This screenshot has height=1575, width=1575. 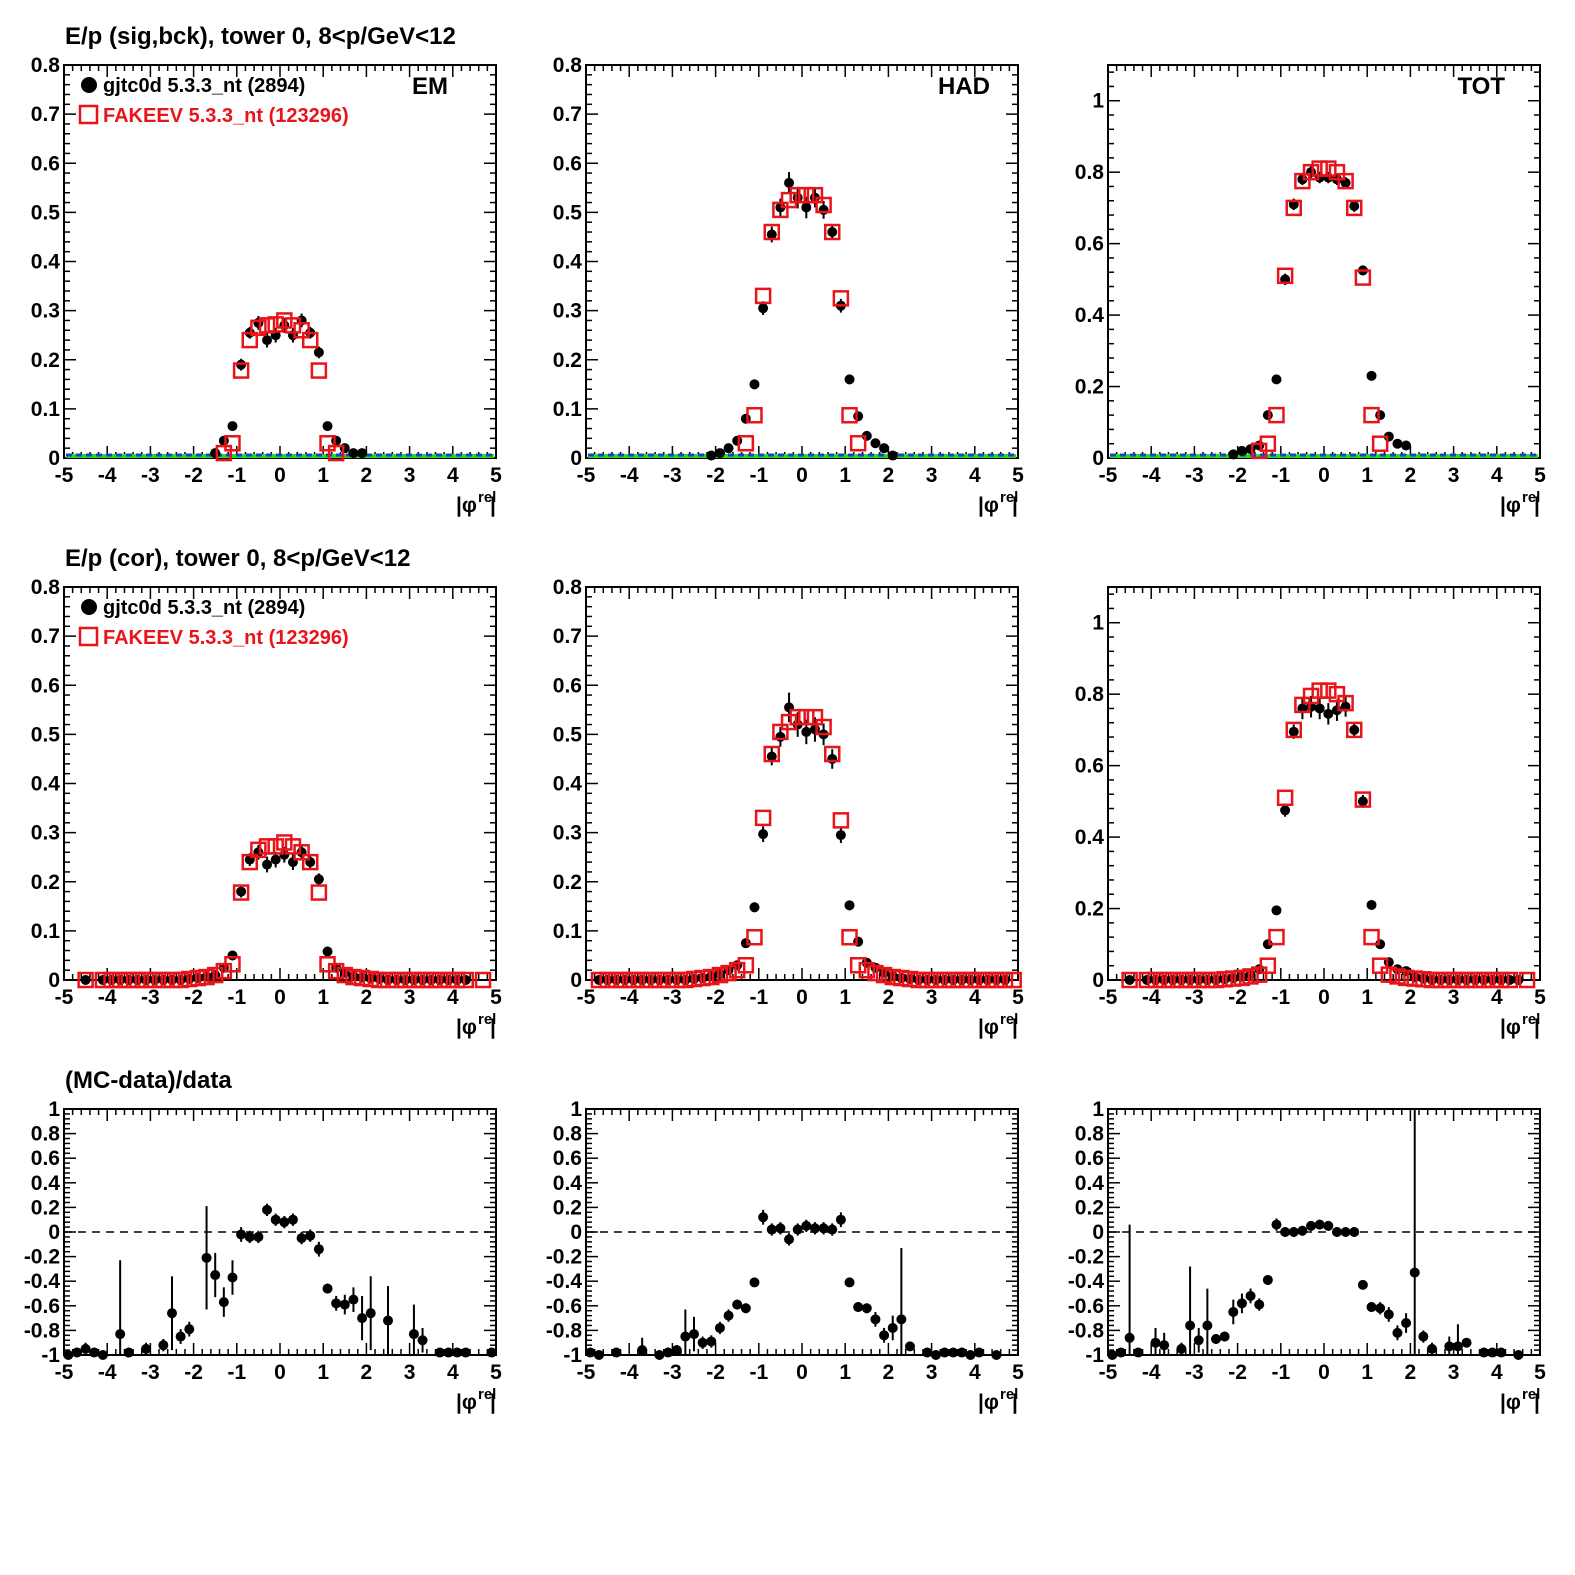 What do you see at coordinates (1237, 1372) in the screenshot?
I see `x-tick-label: -2` at bounding box center [1237, 1372].